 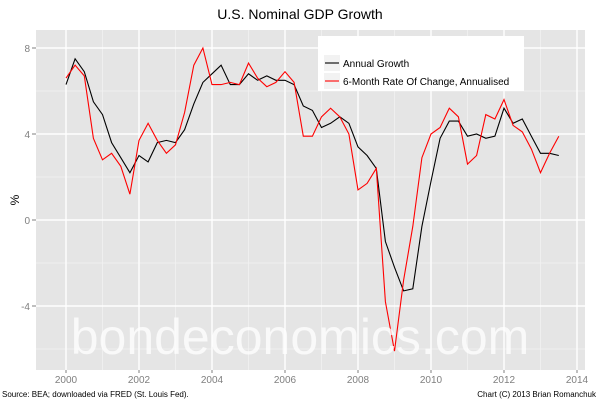 What do you see at coordinates (300, 14) in the screenshot?
I see `chart-title: U.S. Nominal GDP Growth` at bounding box center [300, 14].